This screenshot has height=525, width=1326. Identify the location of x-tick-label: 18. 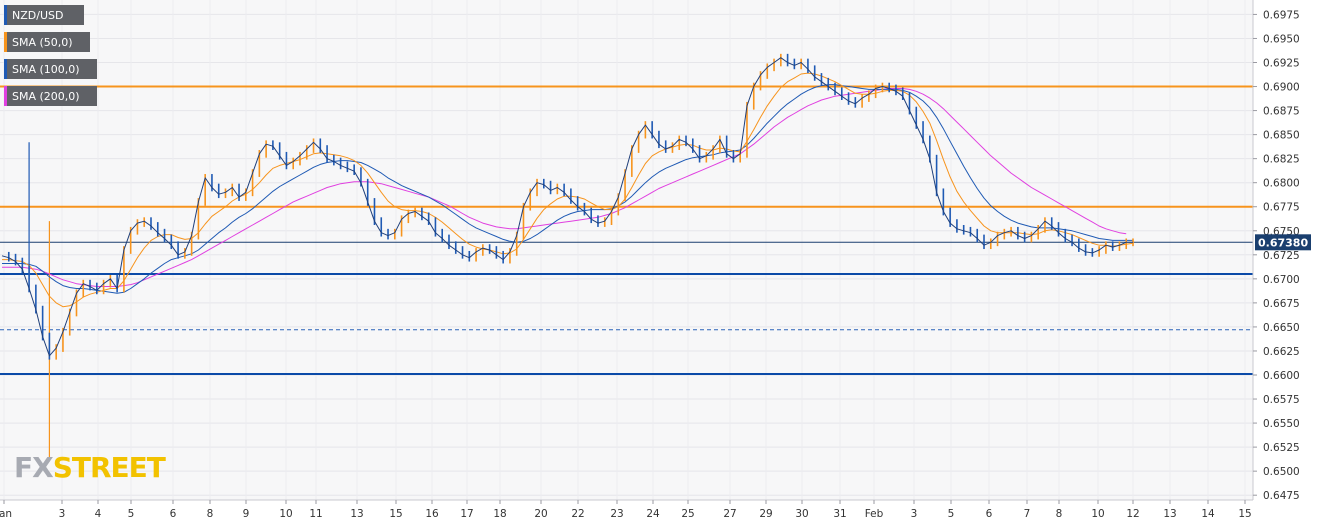
(499, 514).